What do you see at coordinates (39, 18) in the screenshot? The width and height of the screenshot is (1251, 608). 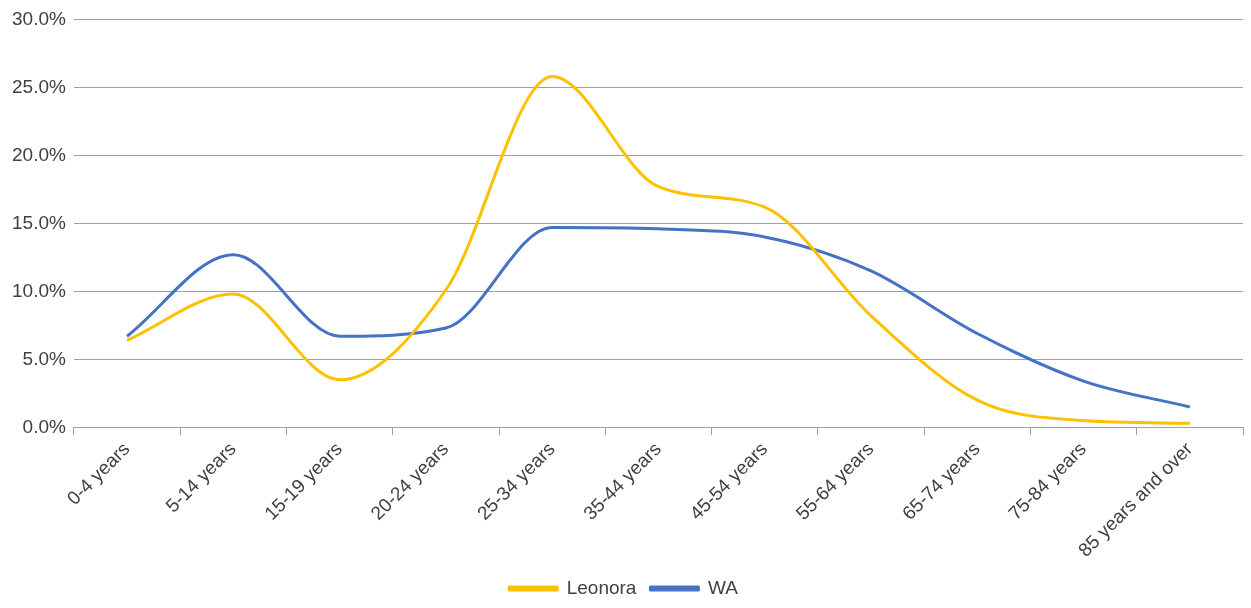 I see `y-tick-label: 30.0%` at bounding box center [39, 18].